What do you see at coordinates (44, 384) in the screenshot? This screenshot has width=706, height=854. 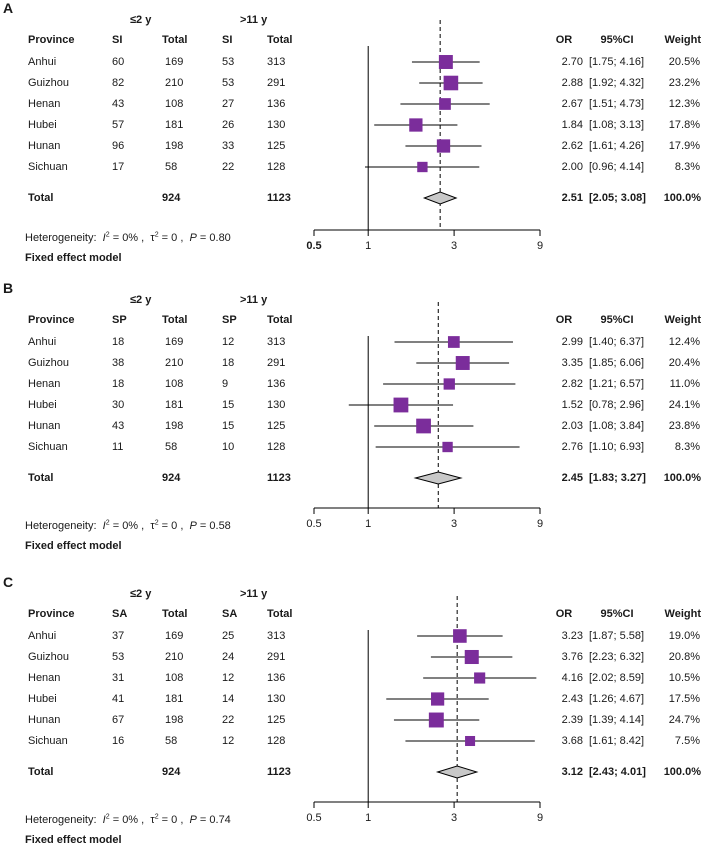 I see `row-province: Henan` at bounding box center [44, 384].